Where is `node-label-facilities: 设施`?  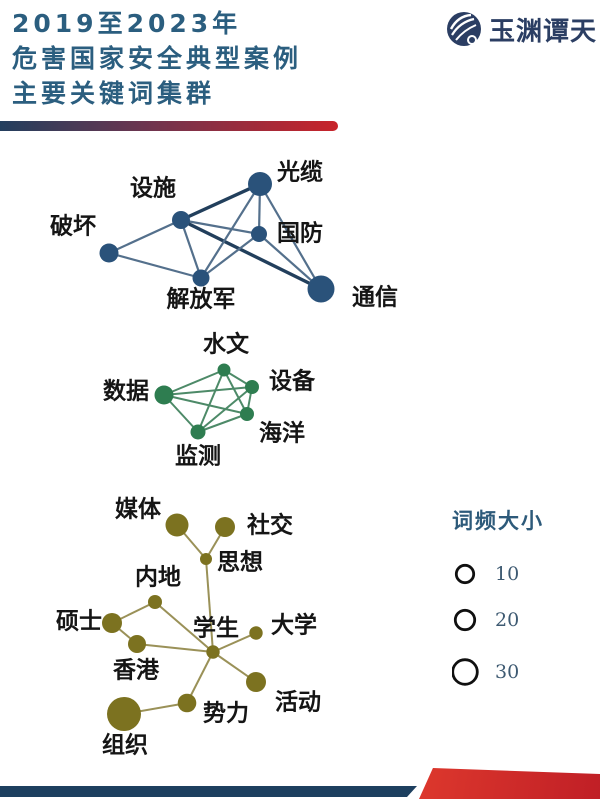
node-label-facilities: 设施 is located at coordinates (153, 188).